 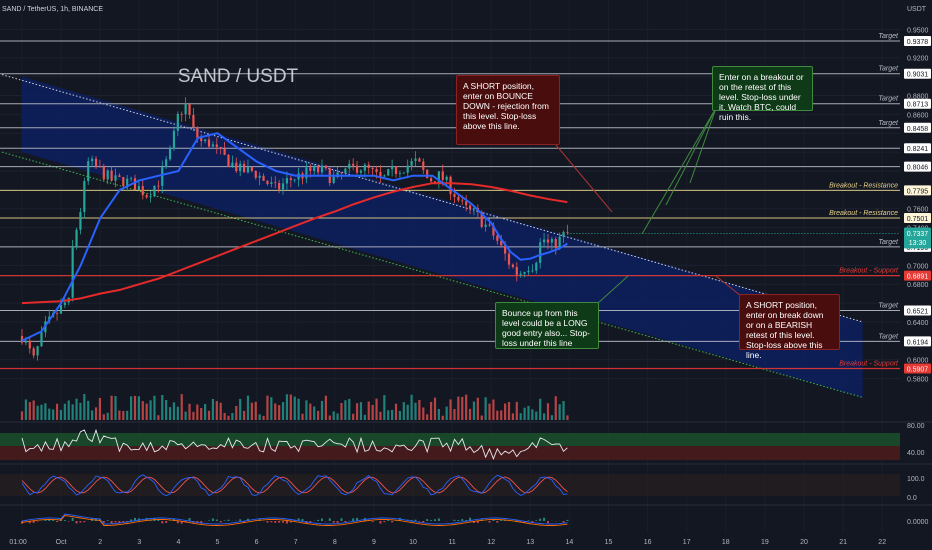 I want to click on rsi-tick-label: 40.00, so click(x=916, y=453).